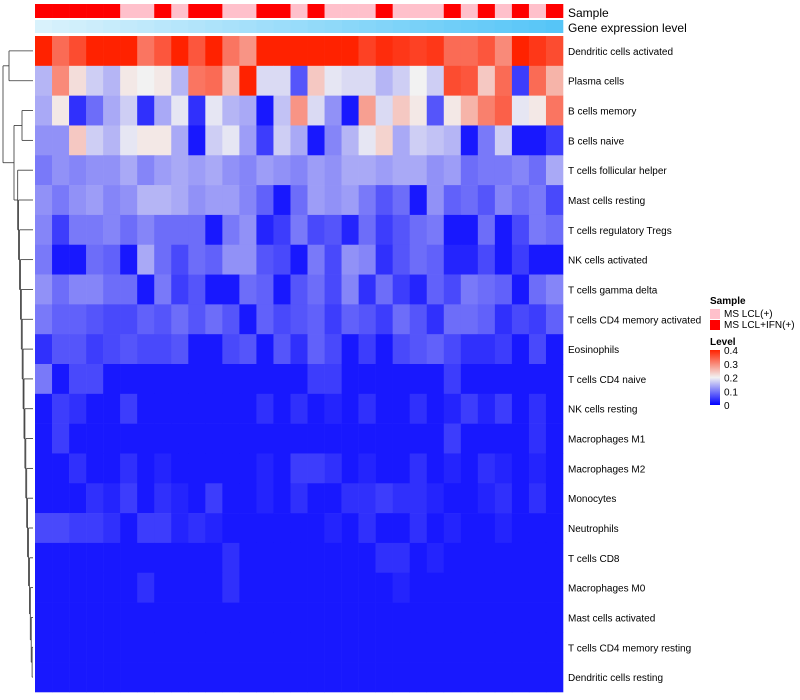 The height and width of the screenshot is (700, 800). What do you see at coordinates (607, 380) in the screenshot?
I see `row-label: T cells CD4 naive` at bounding box center [607, 380].